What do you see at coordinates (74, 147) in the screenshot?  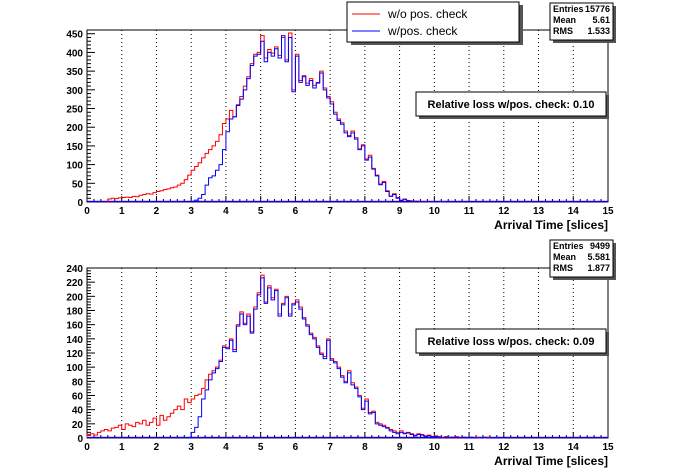 I see `y-tick-label: 150` at bounding box center [74, 147].